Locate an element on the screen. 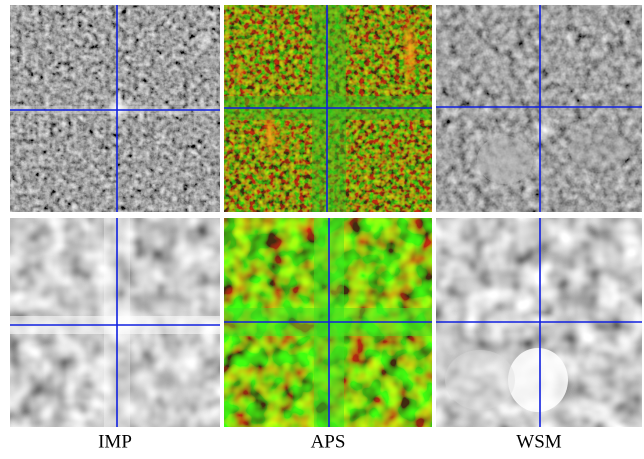 Image resolution: width=644 pixels, height=459 pixels. panel-aps-top is located at coordinates (328, 108).